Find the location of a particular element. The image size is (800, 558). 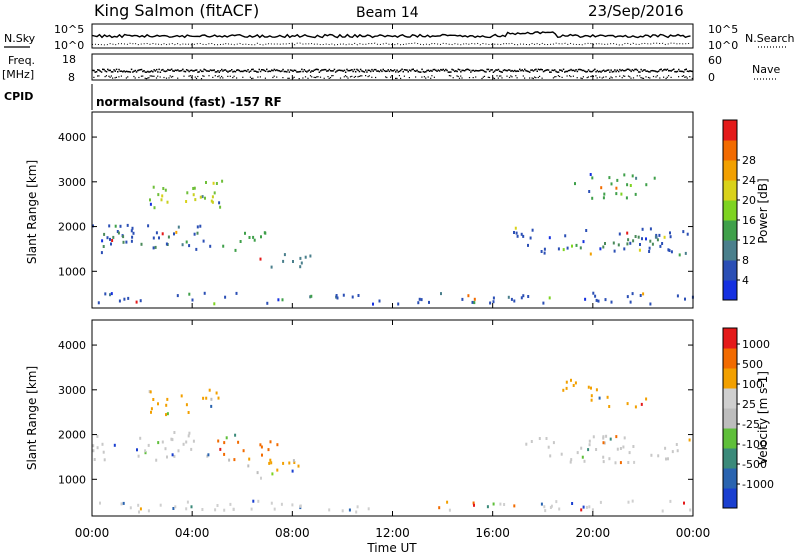

freq-left-tick-top: 18 is located at coordinates (69, 59).